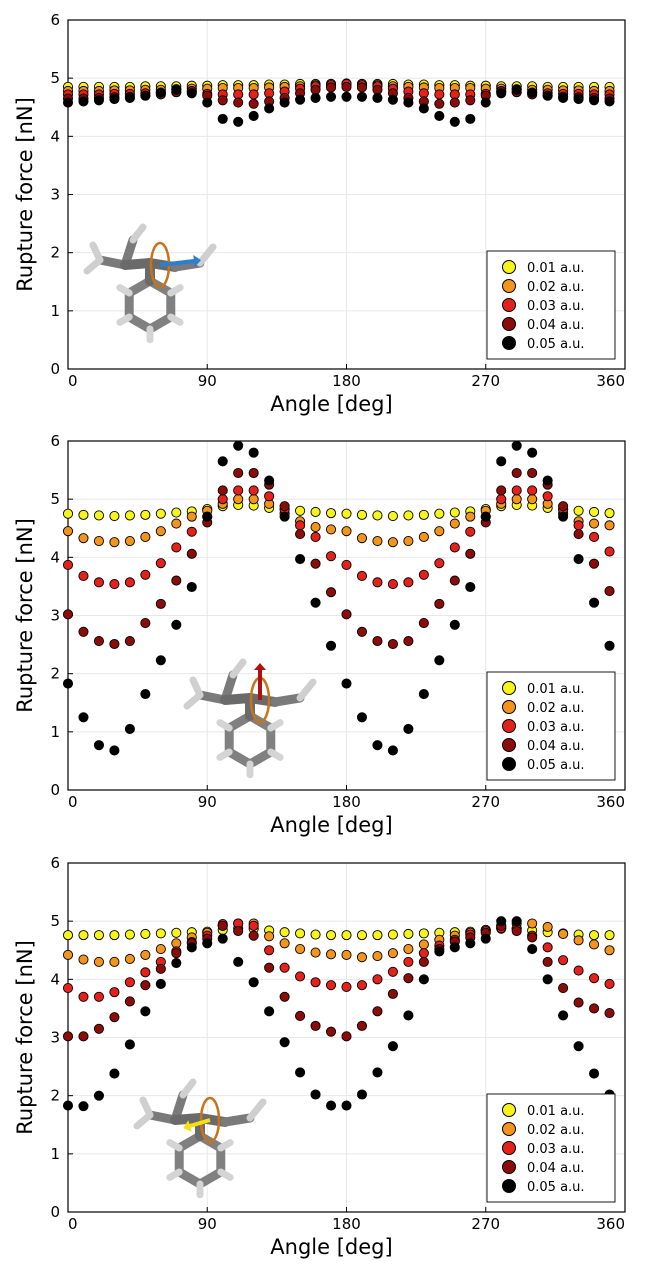 The width and height of the screenshot is (645, 1269). I want to click on y-tick-label: 5, so click(55, 499).